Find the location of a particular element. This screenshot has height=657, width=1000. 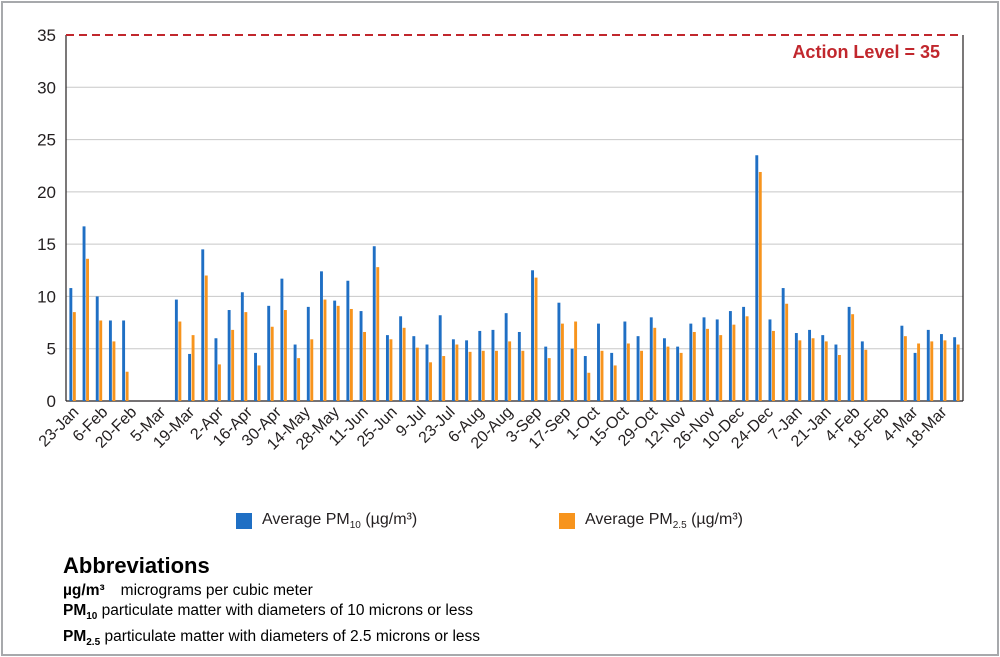

abbreviations-title: Abbreviations is located at coordinates (136, 565).